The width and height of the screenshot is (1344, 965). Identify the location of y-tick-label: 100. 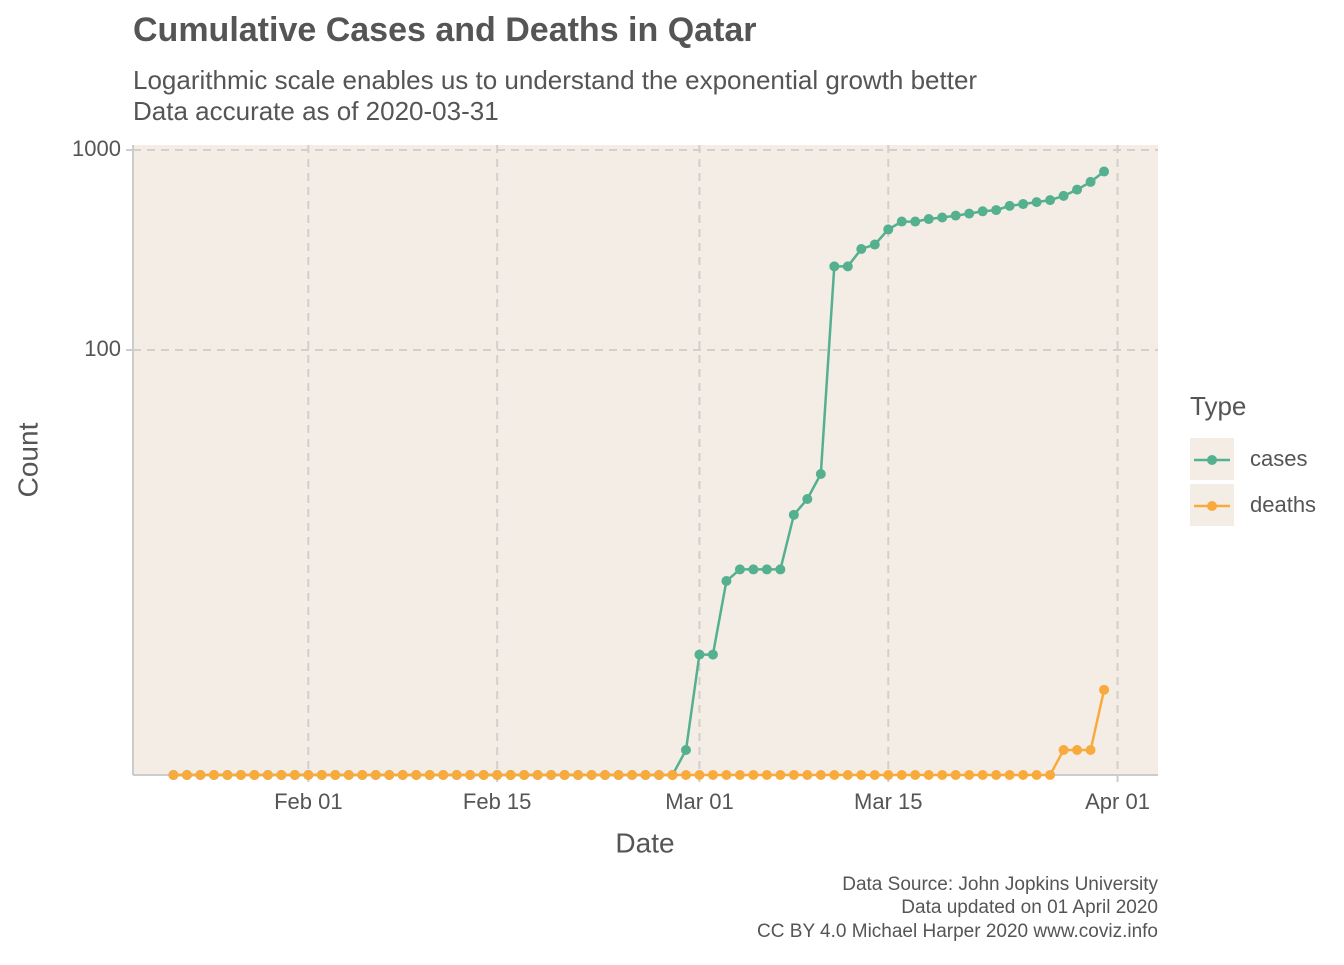
(102, 348).